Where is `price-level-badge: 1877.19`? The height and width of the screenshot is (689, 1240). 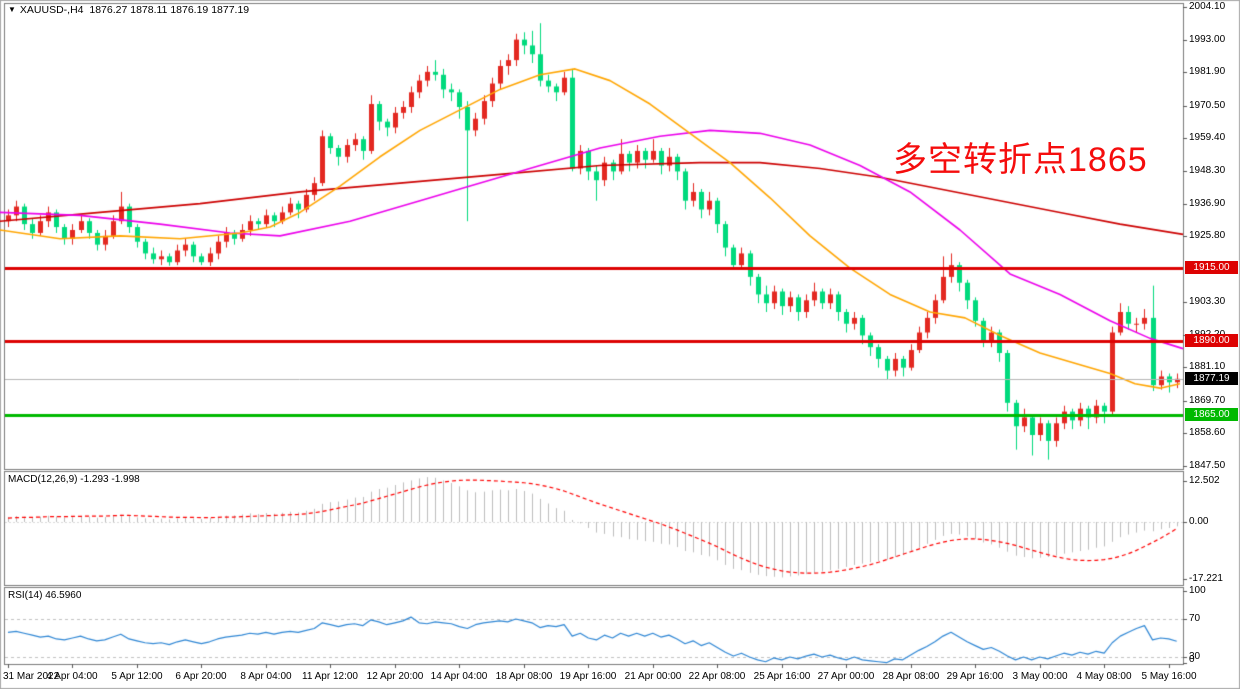 price-level-badge: 1877.19 is located at coordinates (1211, 378).